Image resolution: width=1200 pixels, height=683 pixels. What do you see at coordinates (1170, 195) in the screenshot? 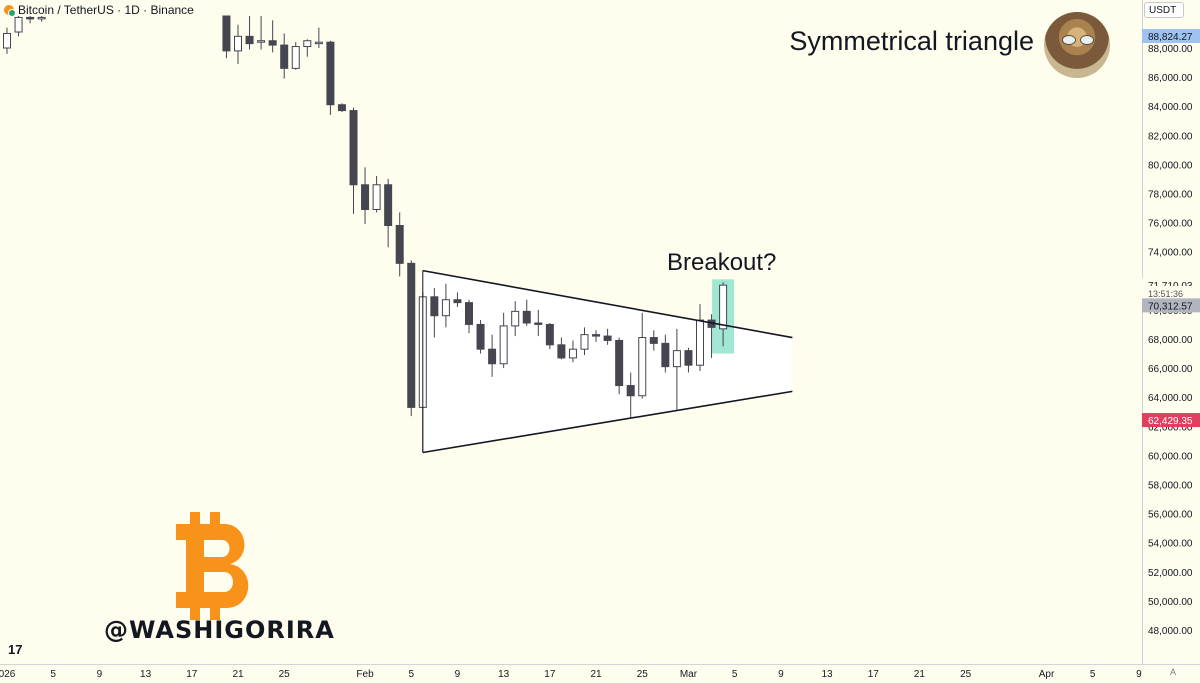
I see `price-tick-label: 78,000.00` at bounding box center [1170, 195].